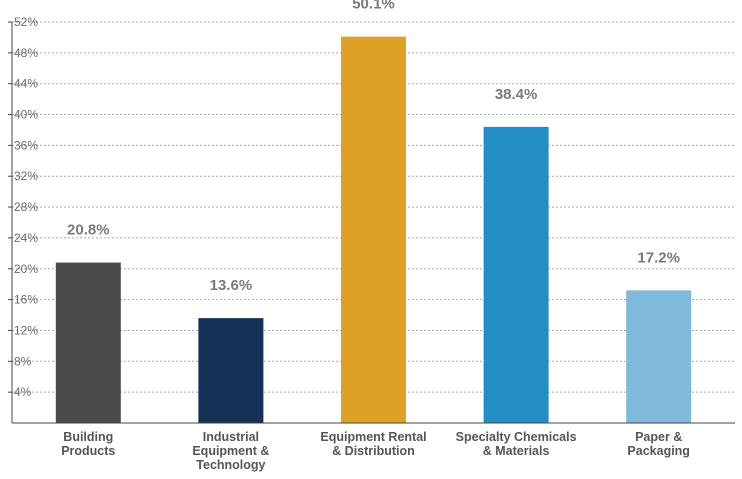 Image resolution: width=742 pixels, height=479 pixels. I want to click on y-tick-label: 16%, so click(26, 300).